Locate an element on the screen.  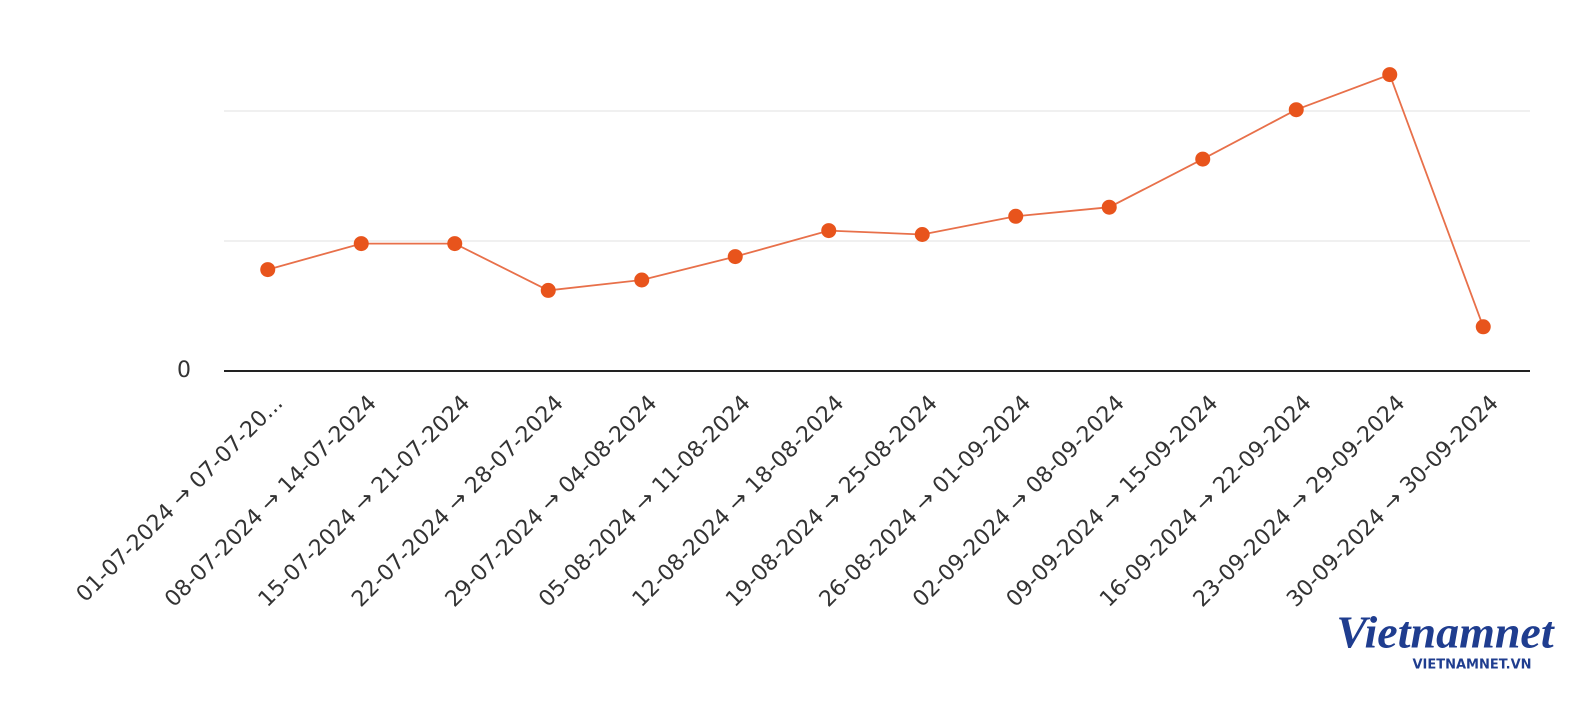
watermark-logo: Vietnamnet is located at coordinates (1445, 632).